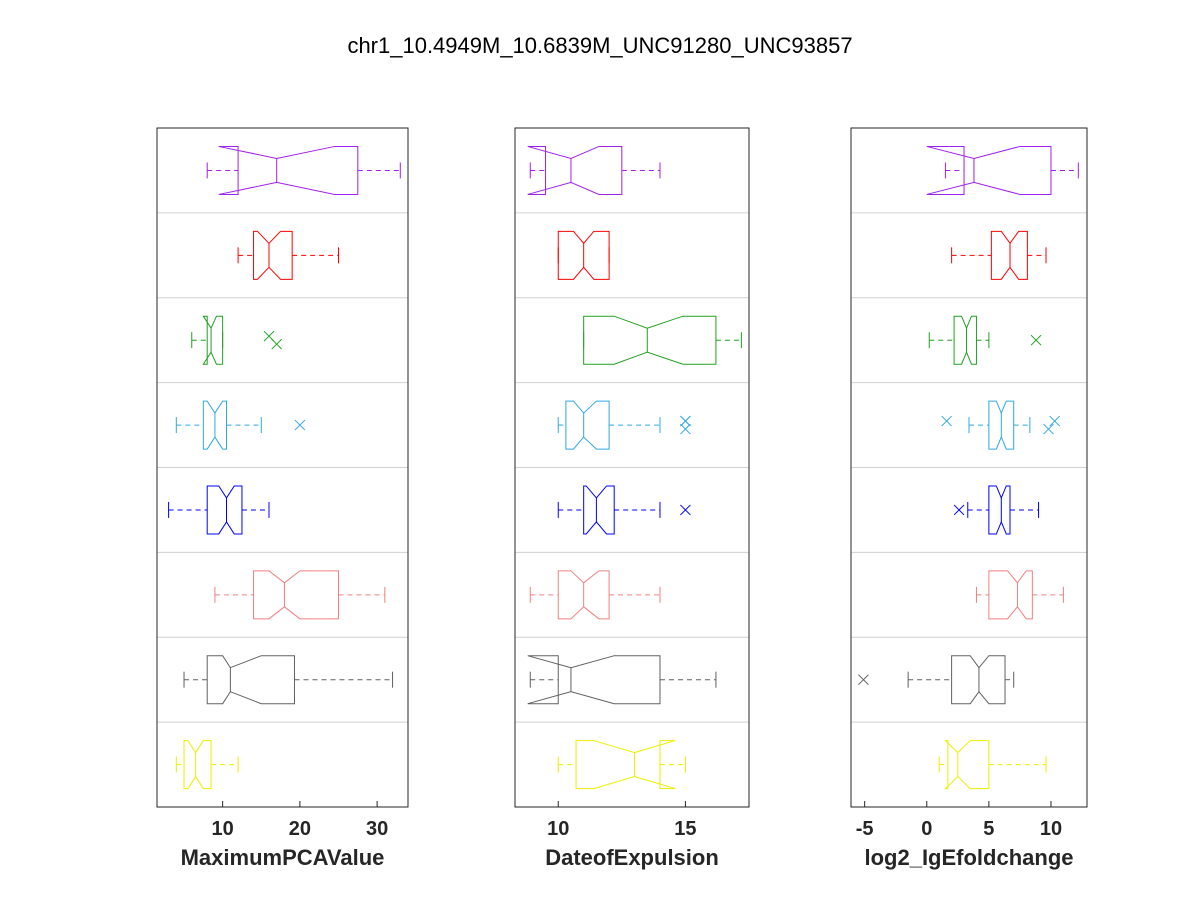 The height and width of the screenshot is (900, 1200). I want to click on x-tick-label: 0, so click(926, 829).